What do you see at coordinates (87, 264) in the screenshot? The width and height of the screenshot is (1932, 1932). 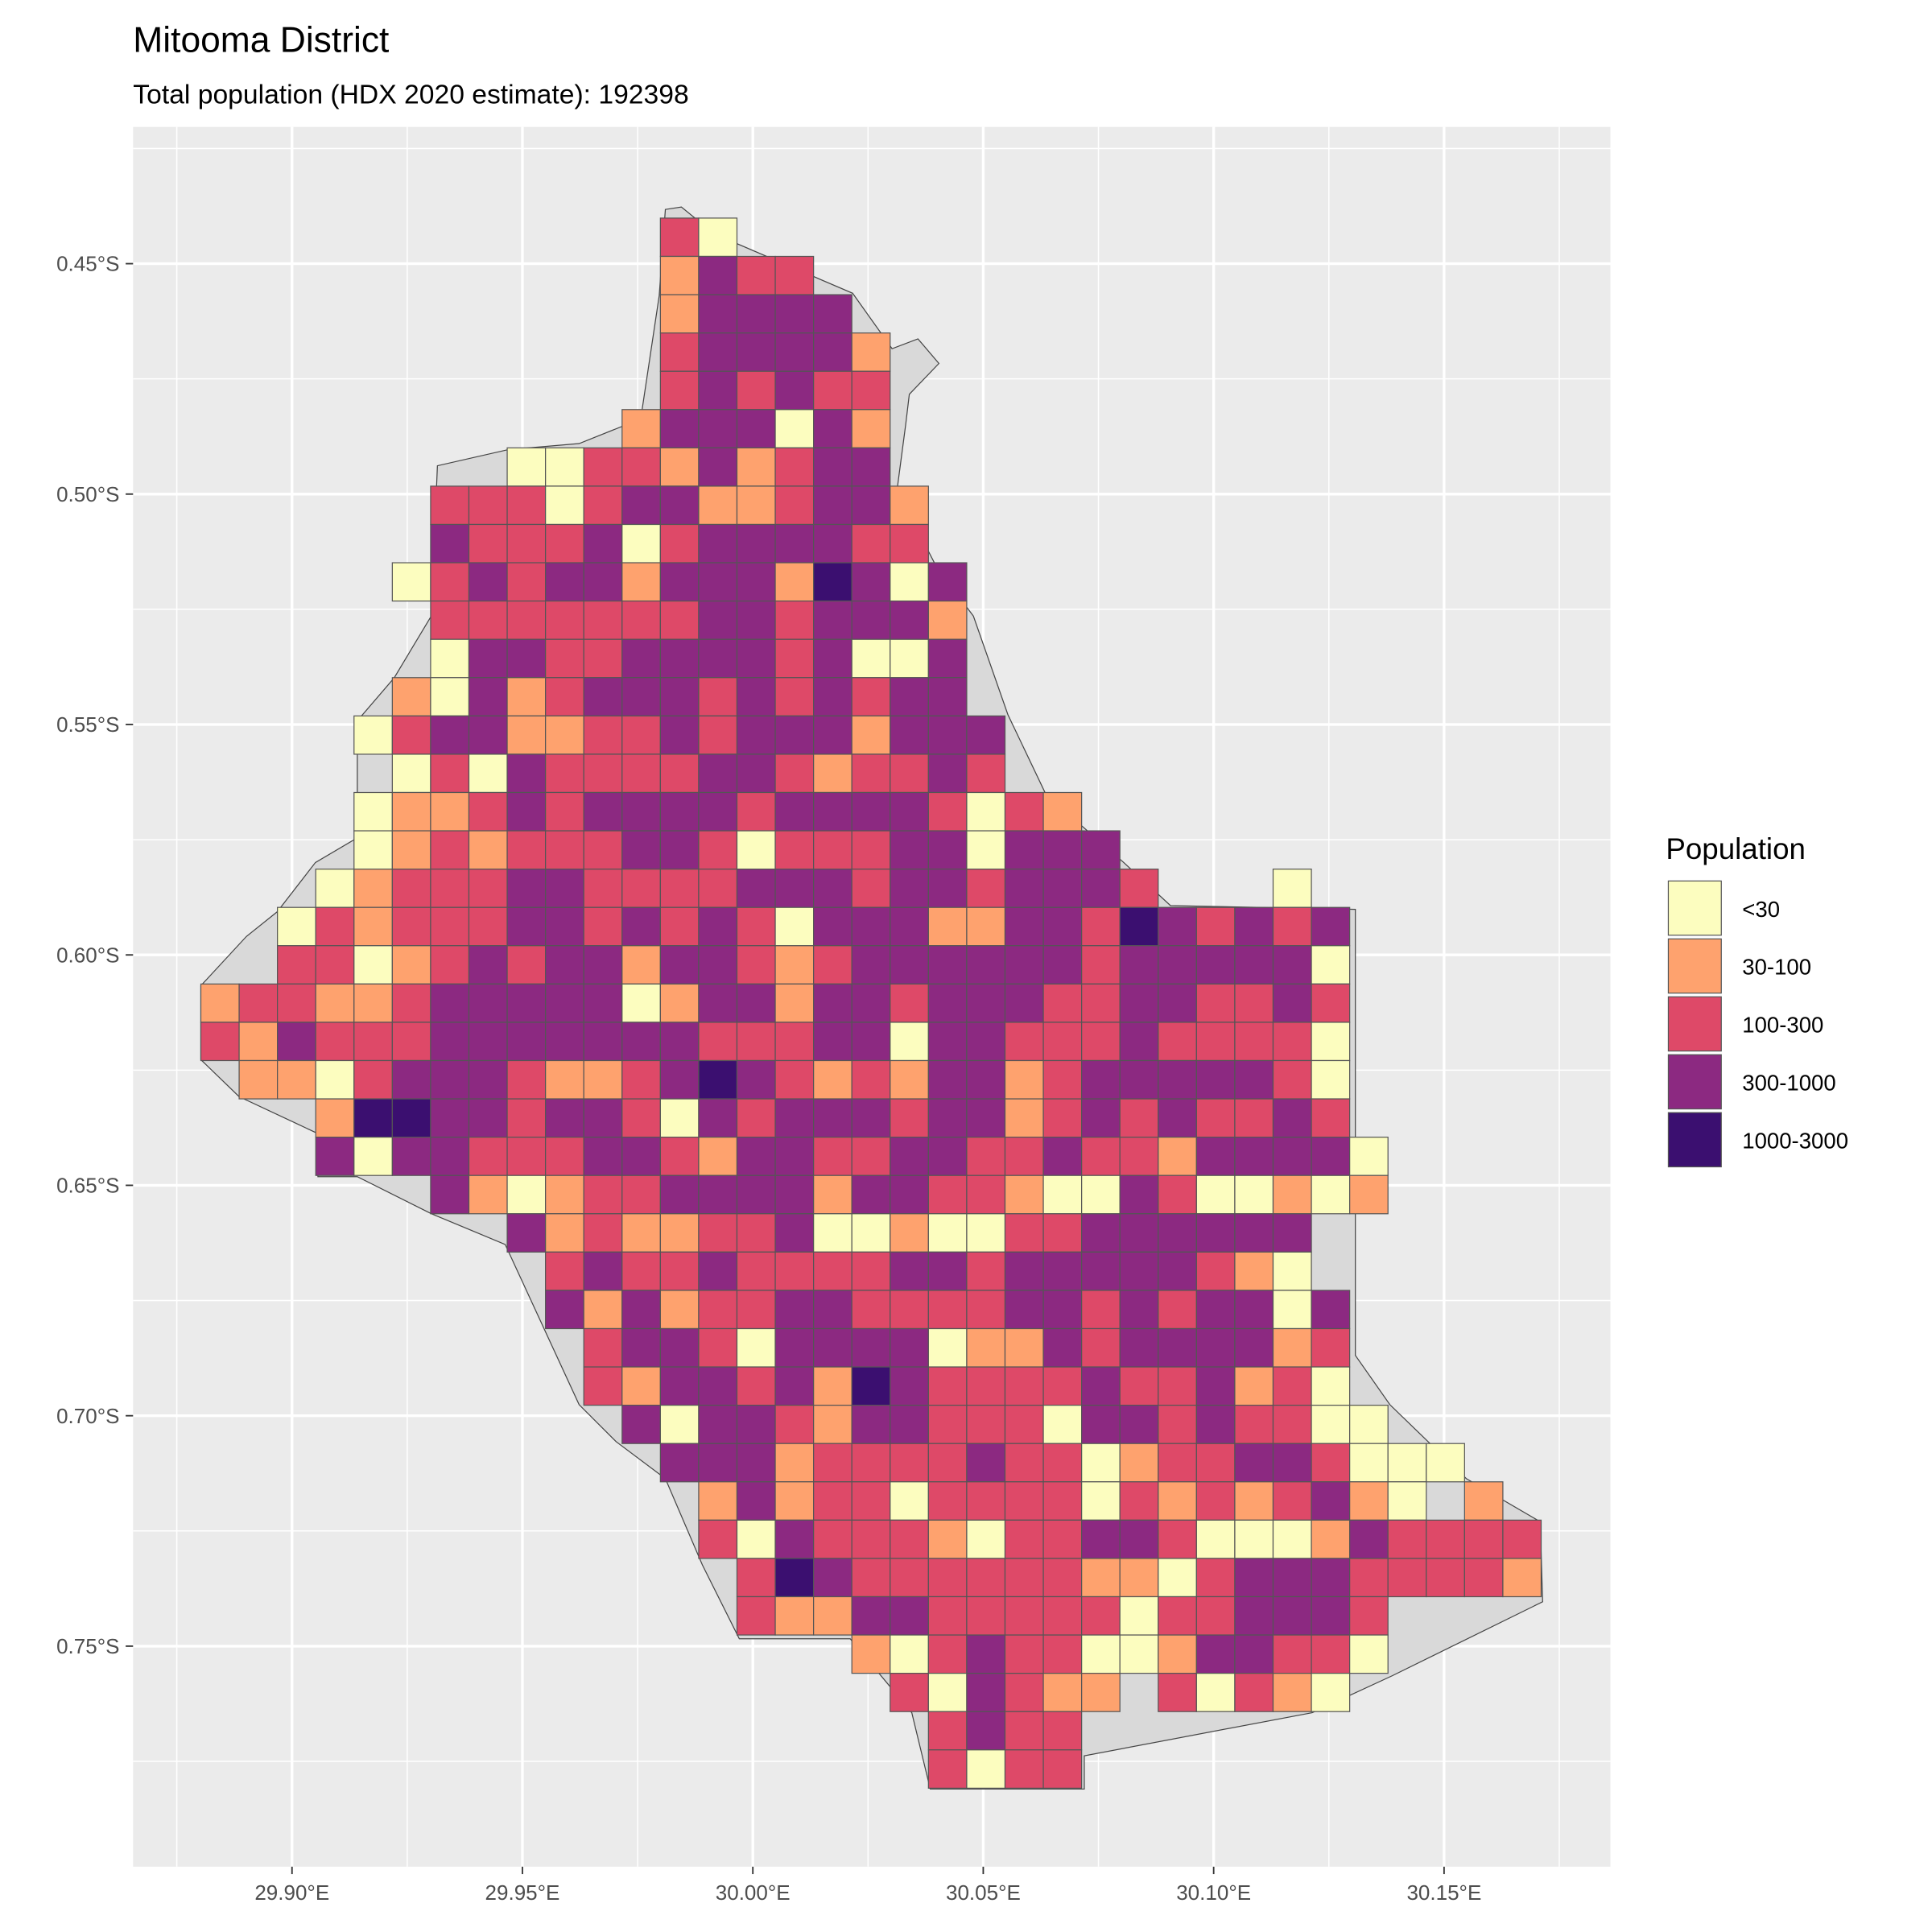 I see `y-tick-label: 0.45°S` at bounding box center [87, 264].